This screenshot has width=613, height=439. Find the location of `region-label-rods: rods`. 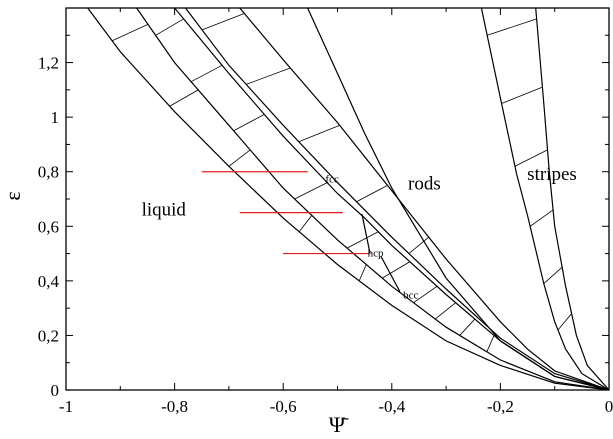

region-label-rods: rods is located at coordinates (424, 183).